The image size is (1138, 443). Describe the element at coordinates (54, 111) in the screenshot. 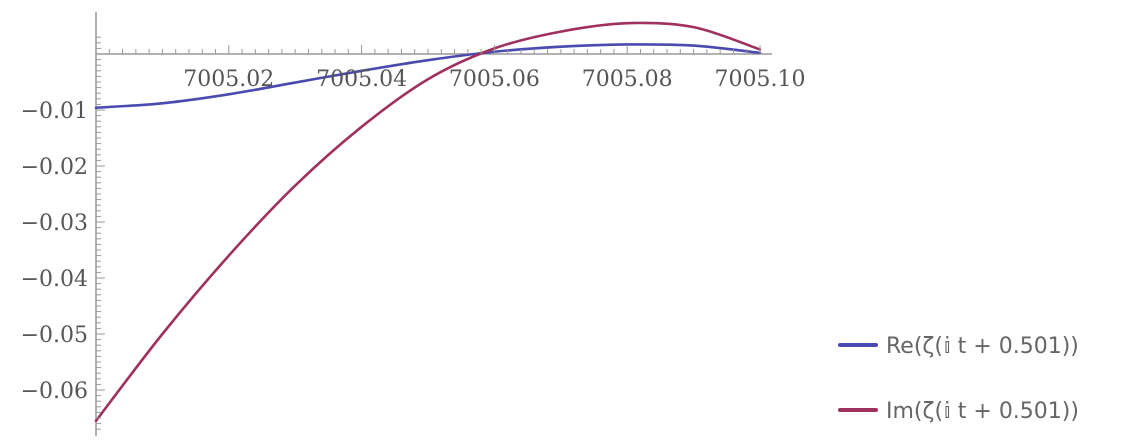

I see `y-tick-label: −0.01` at that location.